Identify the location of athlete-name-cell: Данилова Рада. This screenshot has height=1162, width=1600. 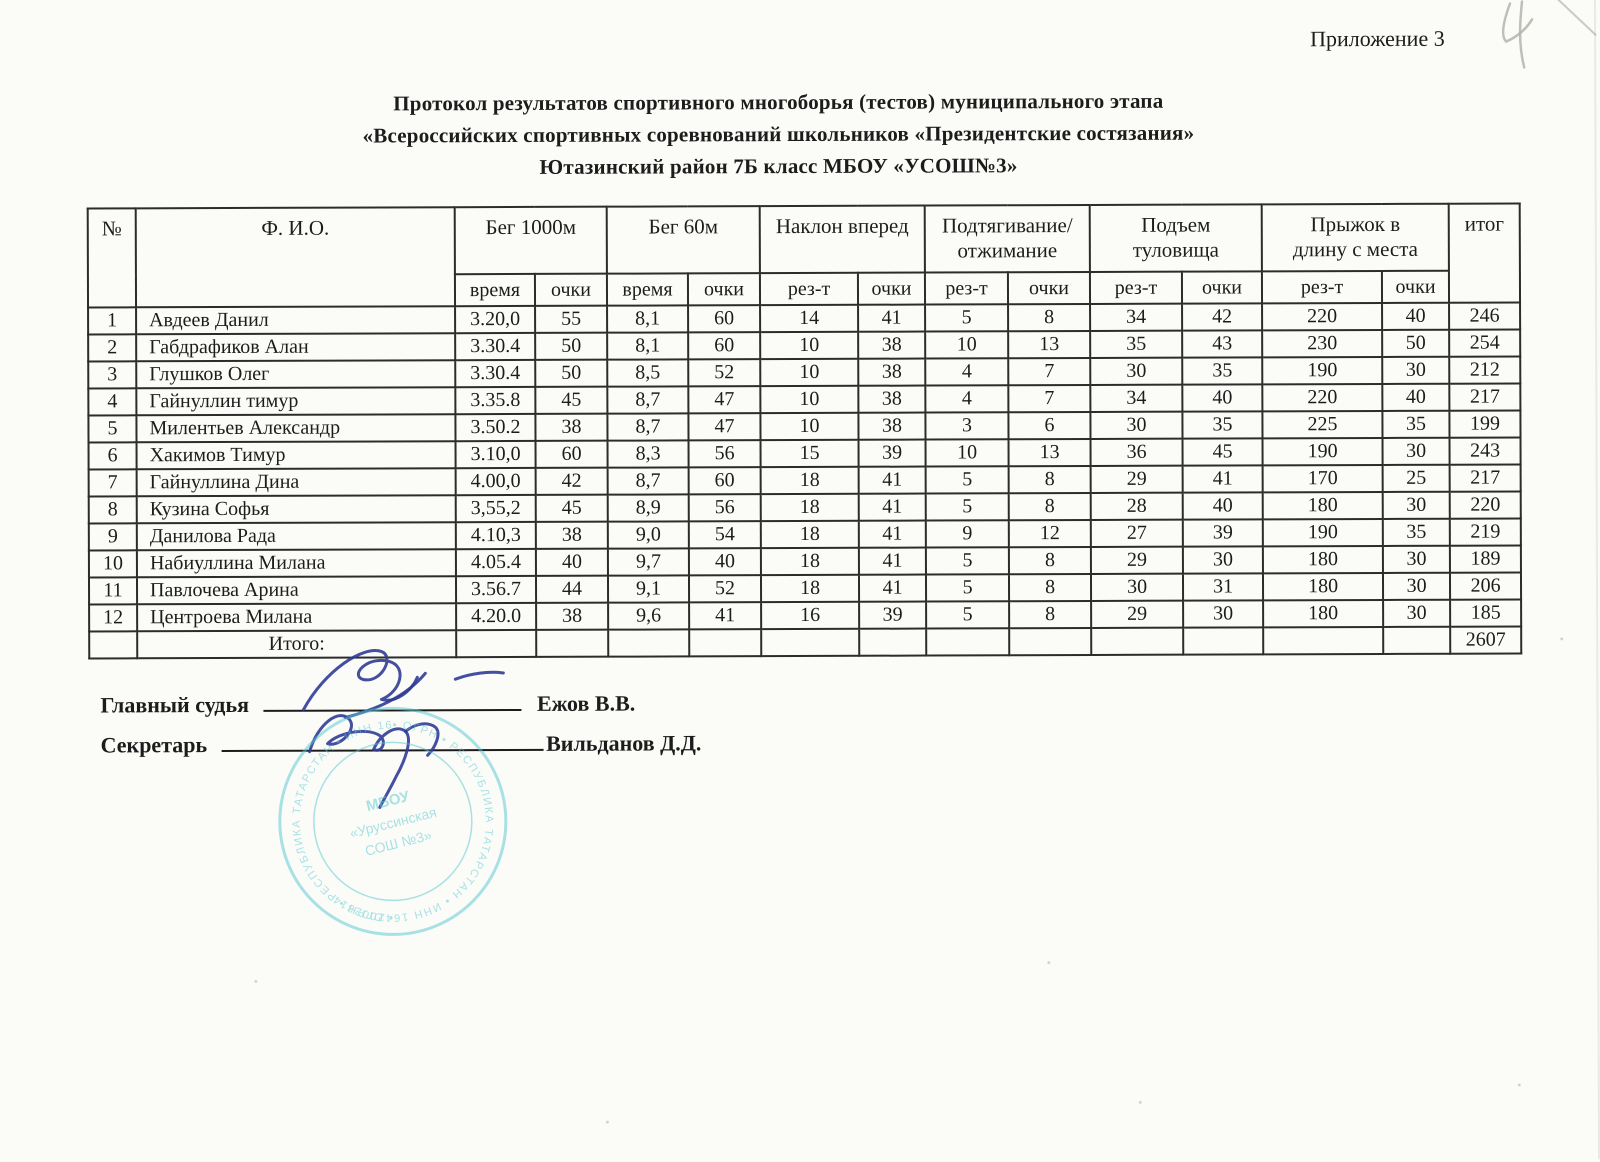
(296, 536).